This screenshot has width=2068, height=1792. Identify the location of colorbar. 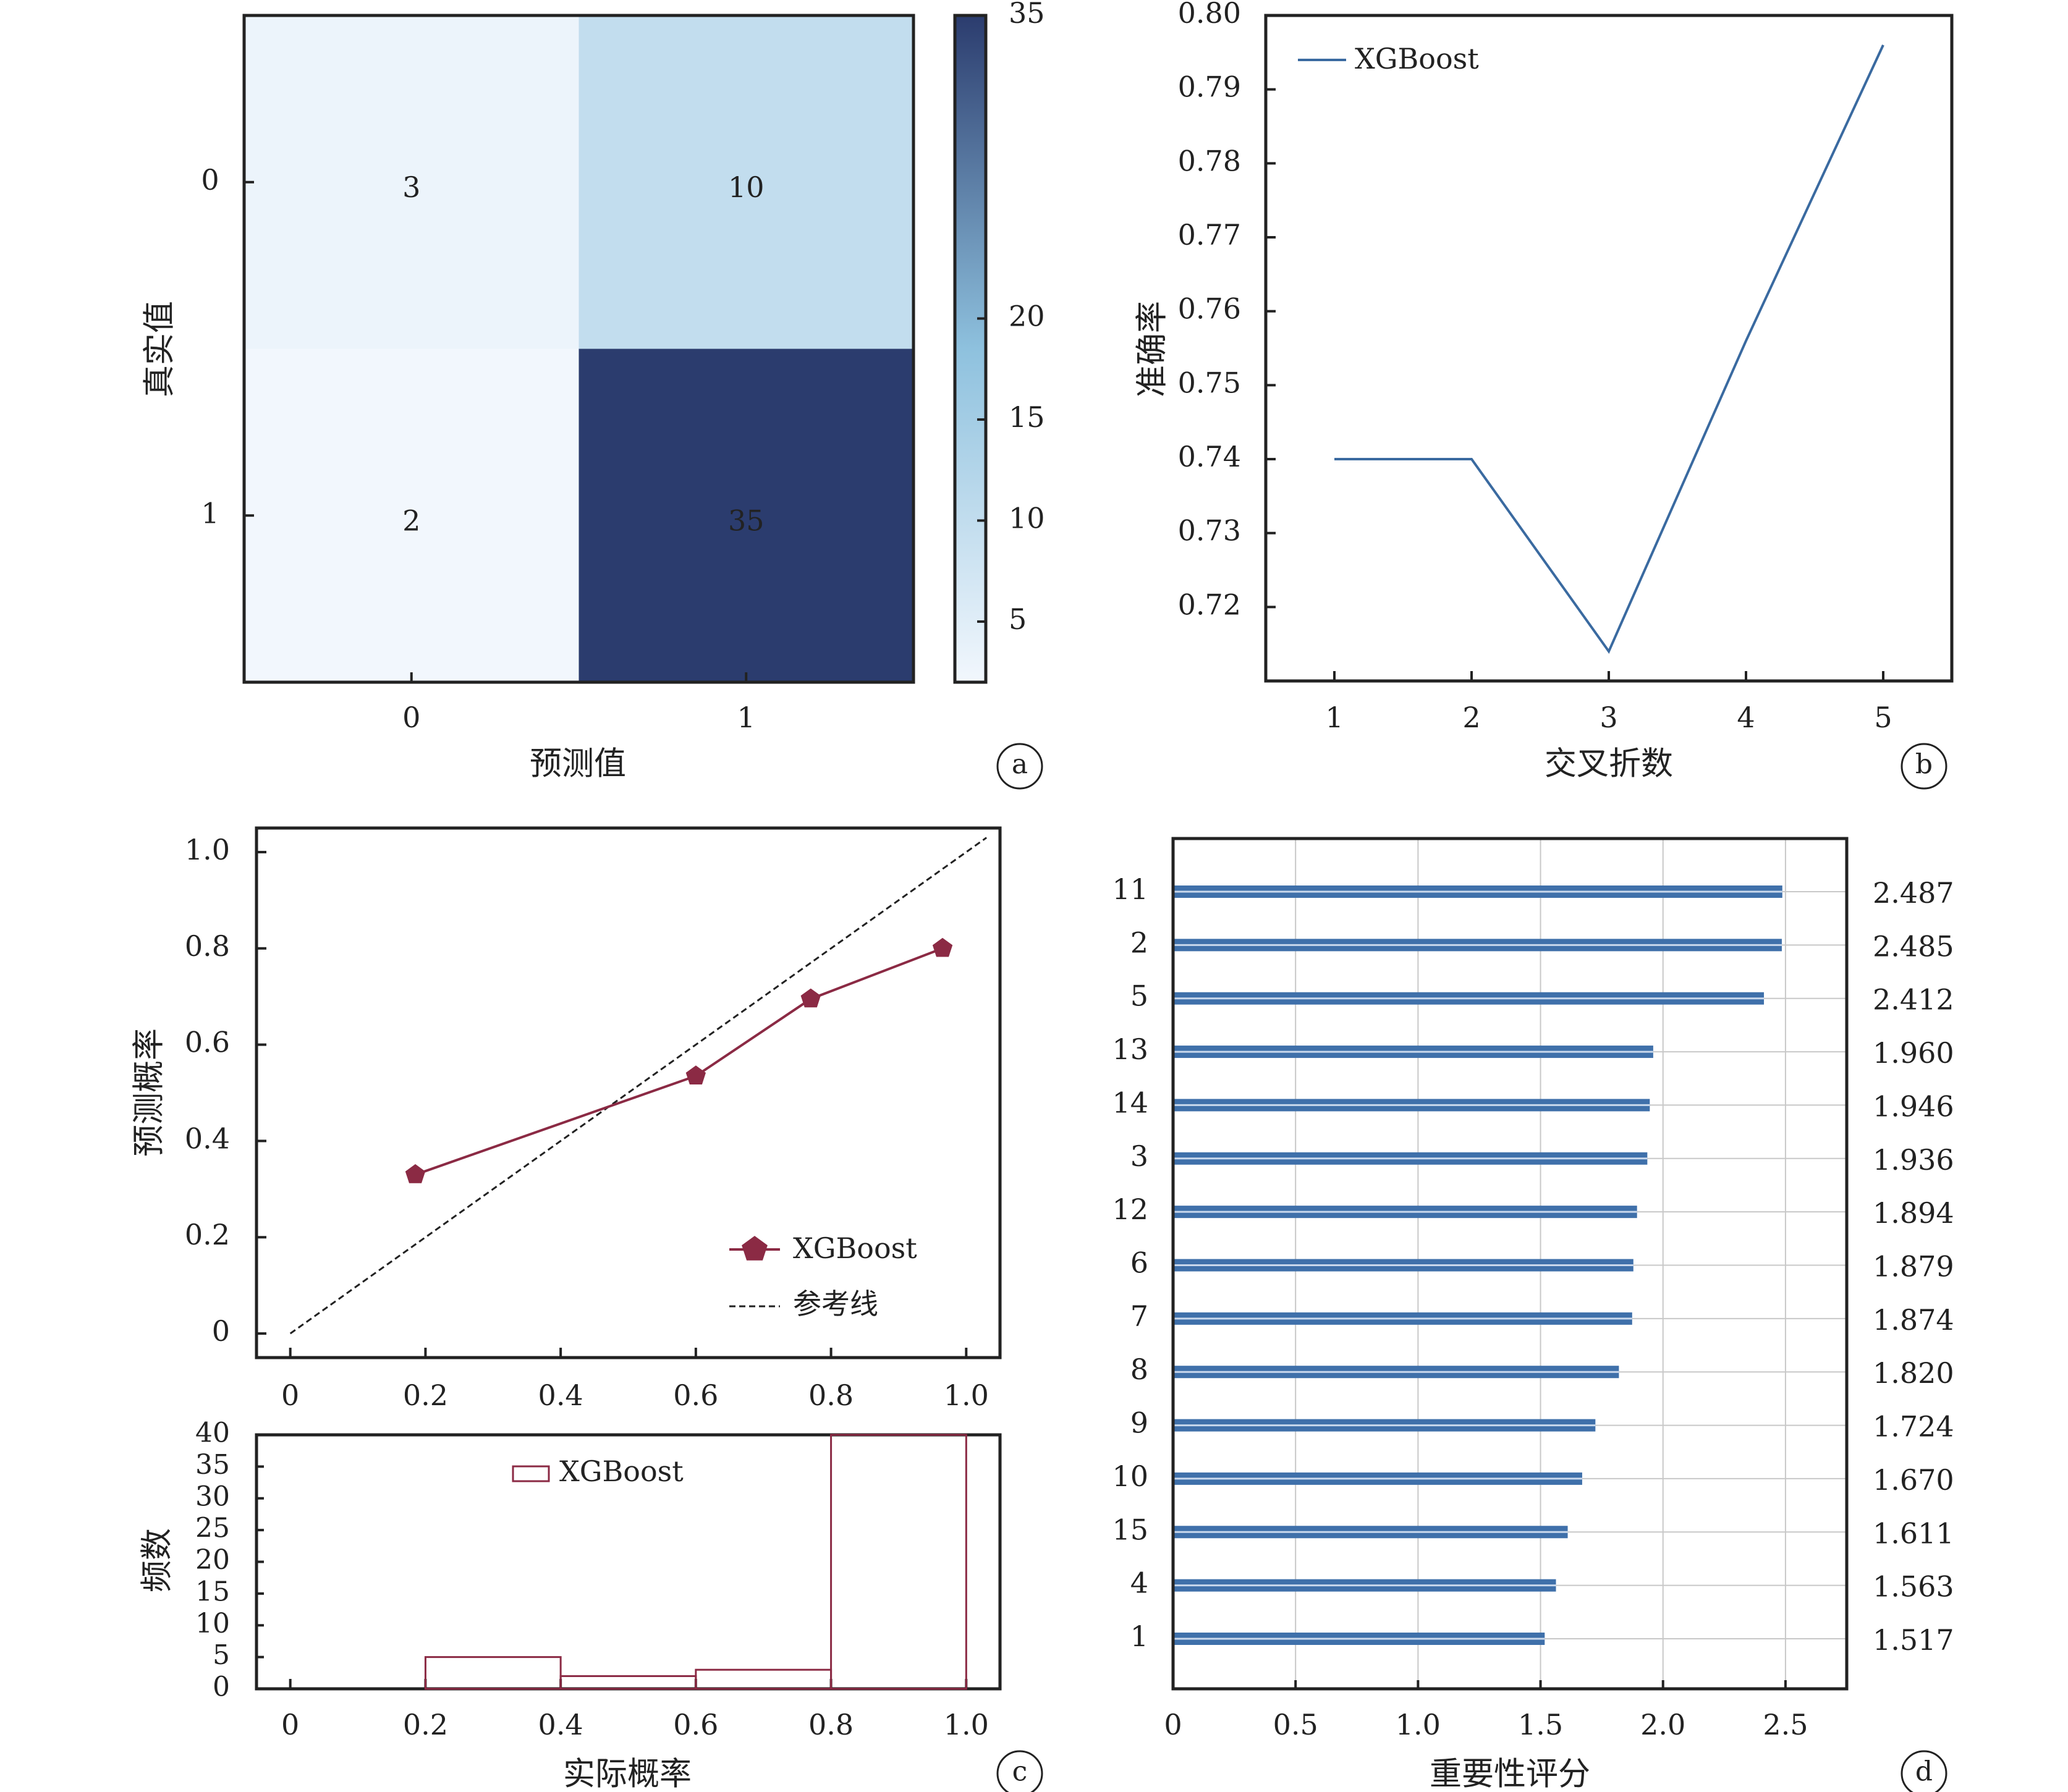
(971, 348).